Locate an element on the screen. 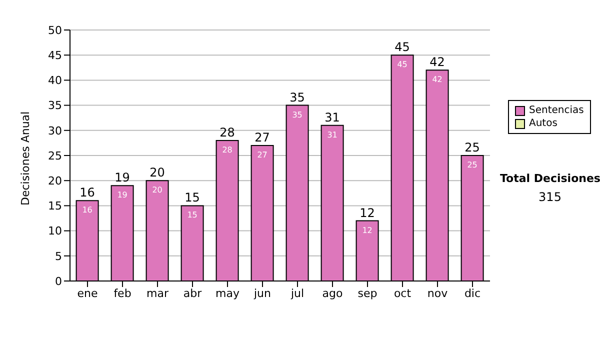 The height and width of the screenshot is (340, 600). y-tick-label: 10 is located at coordinates (55, 231).